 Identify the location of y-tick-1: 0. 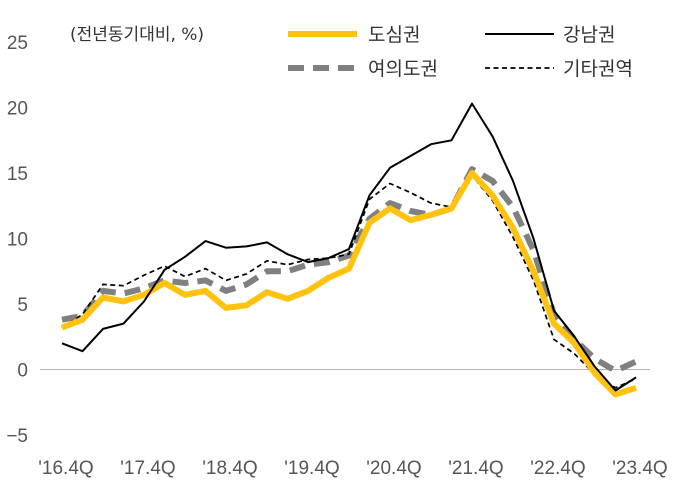
(22, 371).